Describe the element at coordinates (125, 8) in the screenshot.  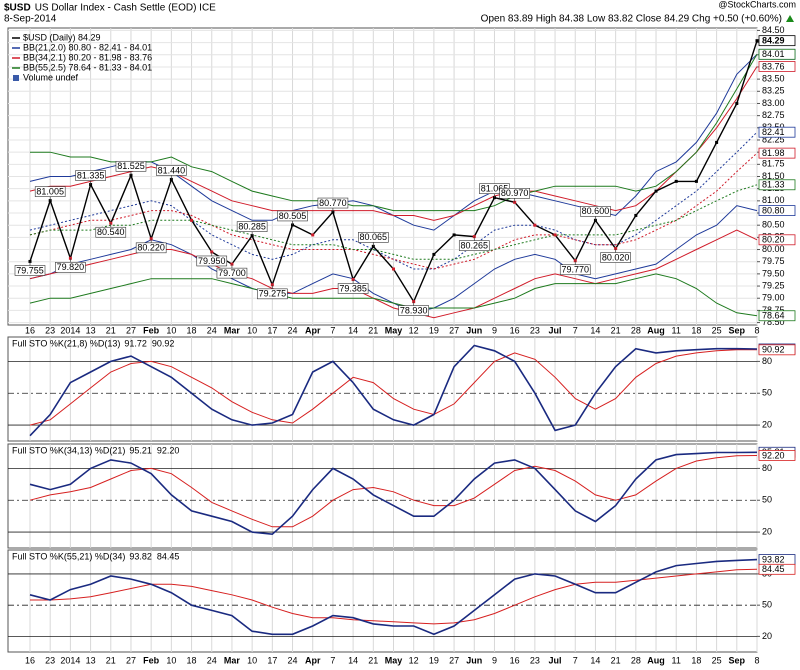
I see `chart-title: US Dollar Index - Cash Settle (EOD) ICE` at that location.